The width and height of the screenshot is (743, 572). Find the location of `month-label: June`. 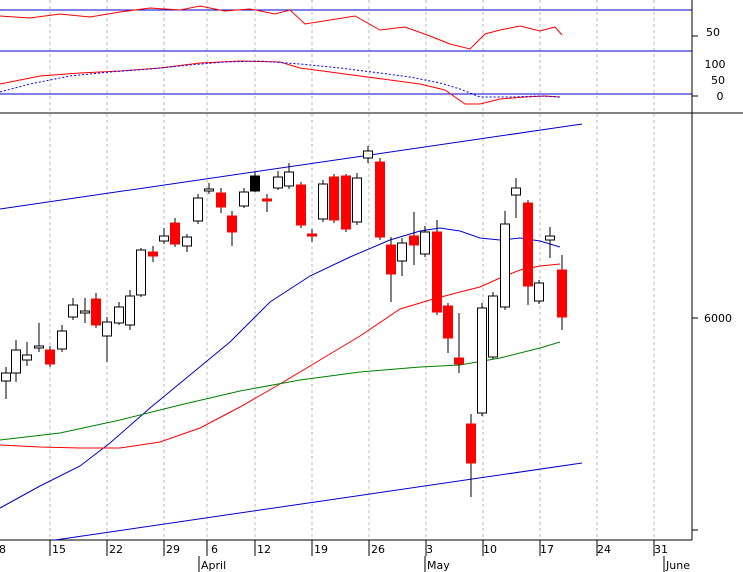

month-label: June is located at coordinates (677, 565).